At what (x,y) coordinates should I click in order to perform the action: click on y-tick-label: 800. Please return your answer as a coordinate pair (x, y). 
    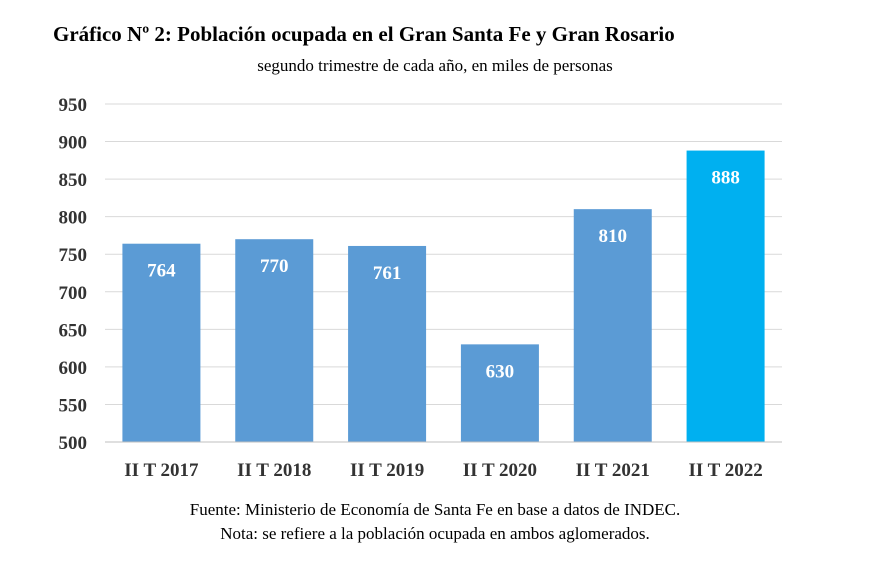
    Looking at the image, I should click on (73, 218).